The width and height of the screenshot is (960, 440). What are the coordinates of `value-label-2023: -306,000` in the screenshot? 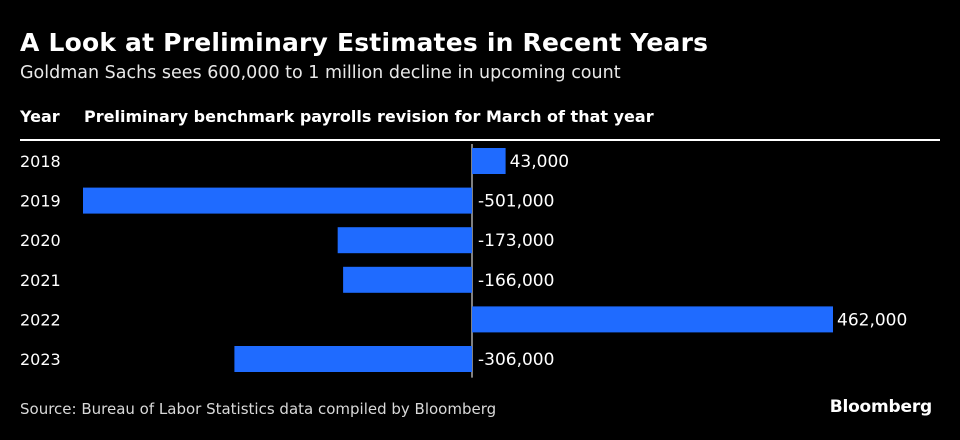 It's located at (516, 360).